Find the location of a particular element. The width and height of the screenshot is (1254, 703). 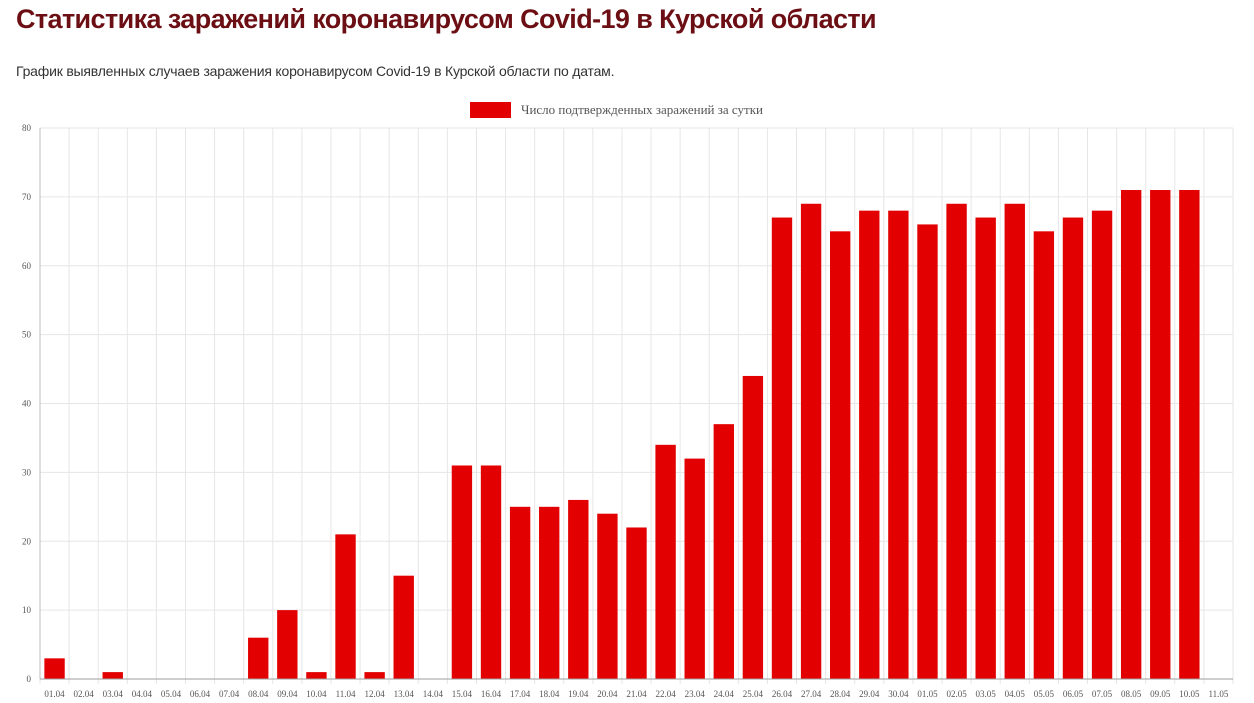

x-tick-label: 24.04 is located at coordinates (724, 694).